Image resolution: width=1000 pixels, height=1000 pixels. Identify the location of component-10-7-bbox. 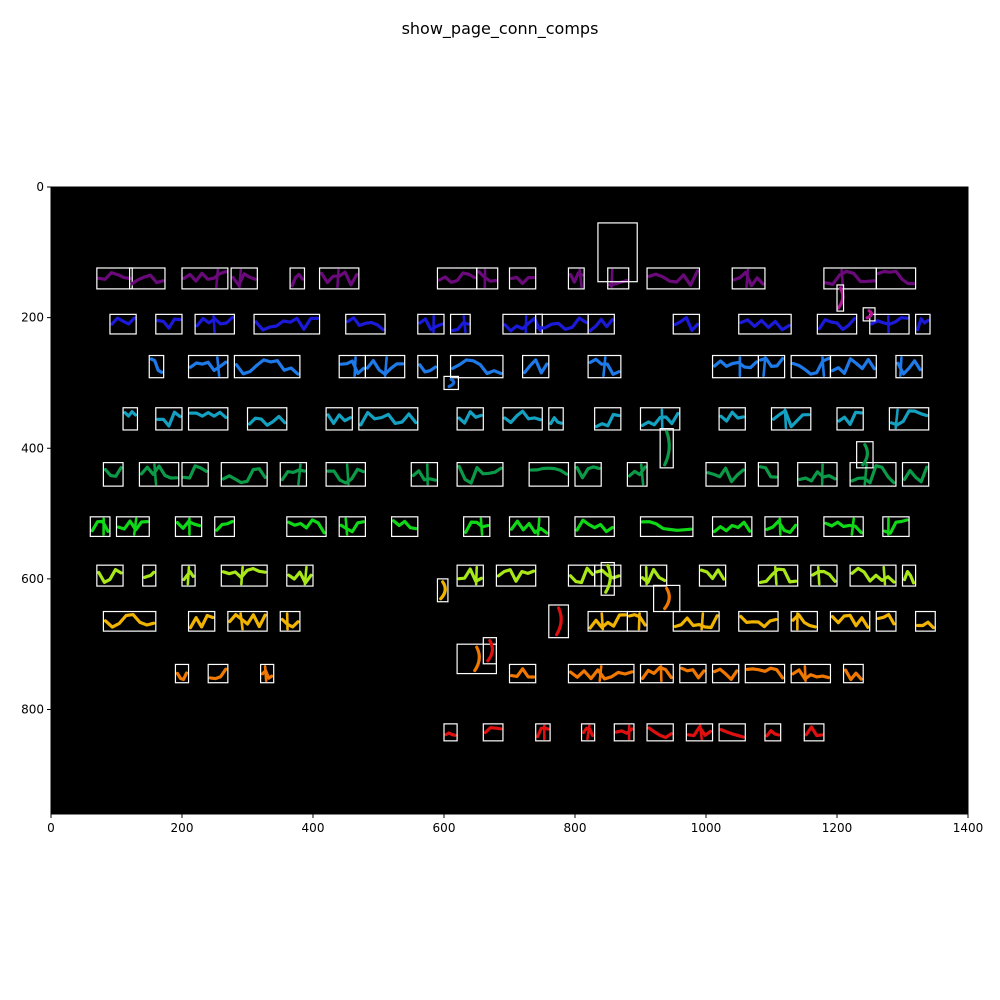
(699, 732).